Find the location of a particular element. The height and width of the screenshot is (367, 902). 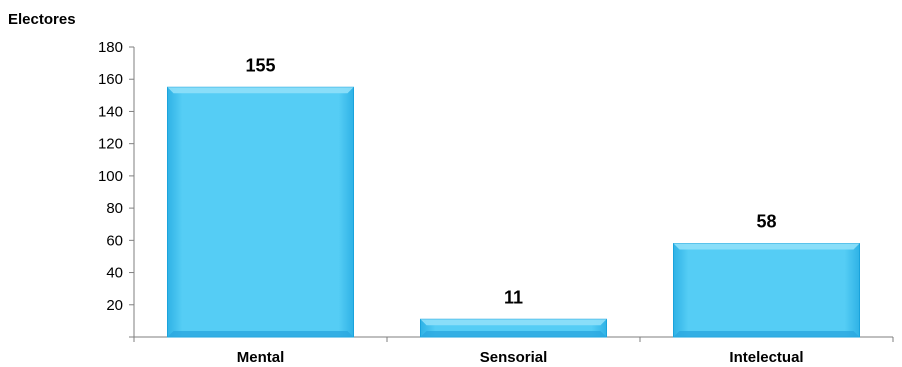

y-tick-label: 180 is located at coordinates (110, 47).